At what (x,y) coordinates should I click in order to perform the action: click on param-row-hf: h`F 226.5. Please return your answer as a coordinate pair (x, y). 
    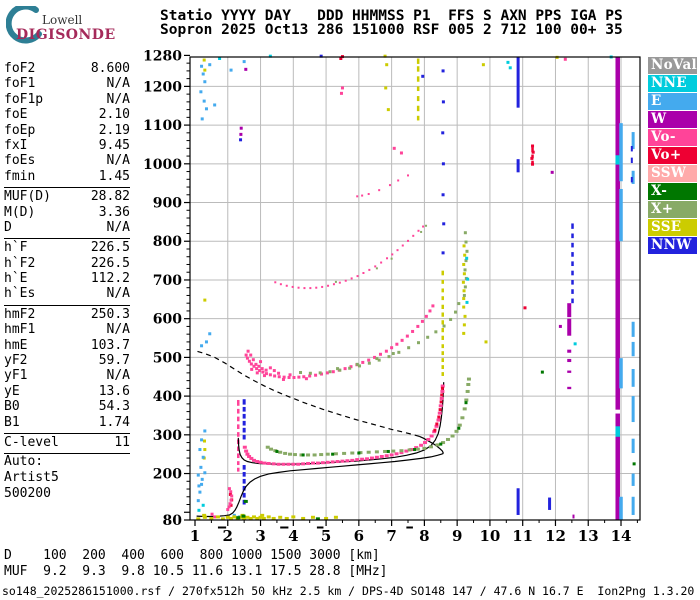
    Looking at the image, I should click on (67, 247).